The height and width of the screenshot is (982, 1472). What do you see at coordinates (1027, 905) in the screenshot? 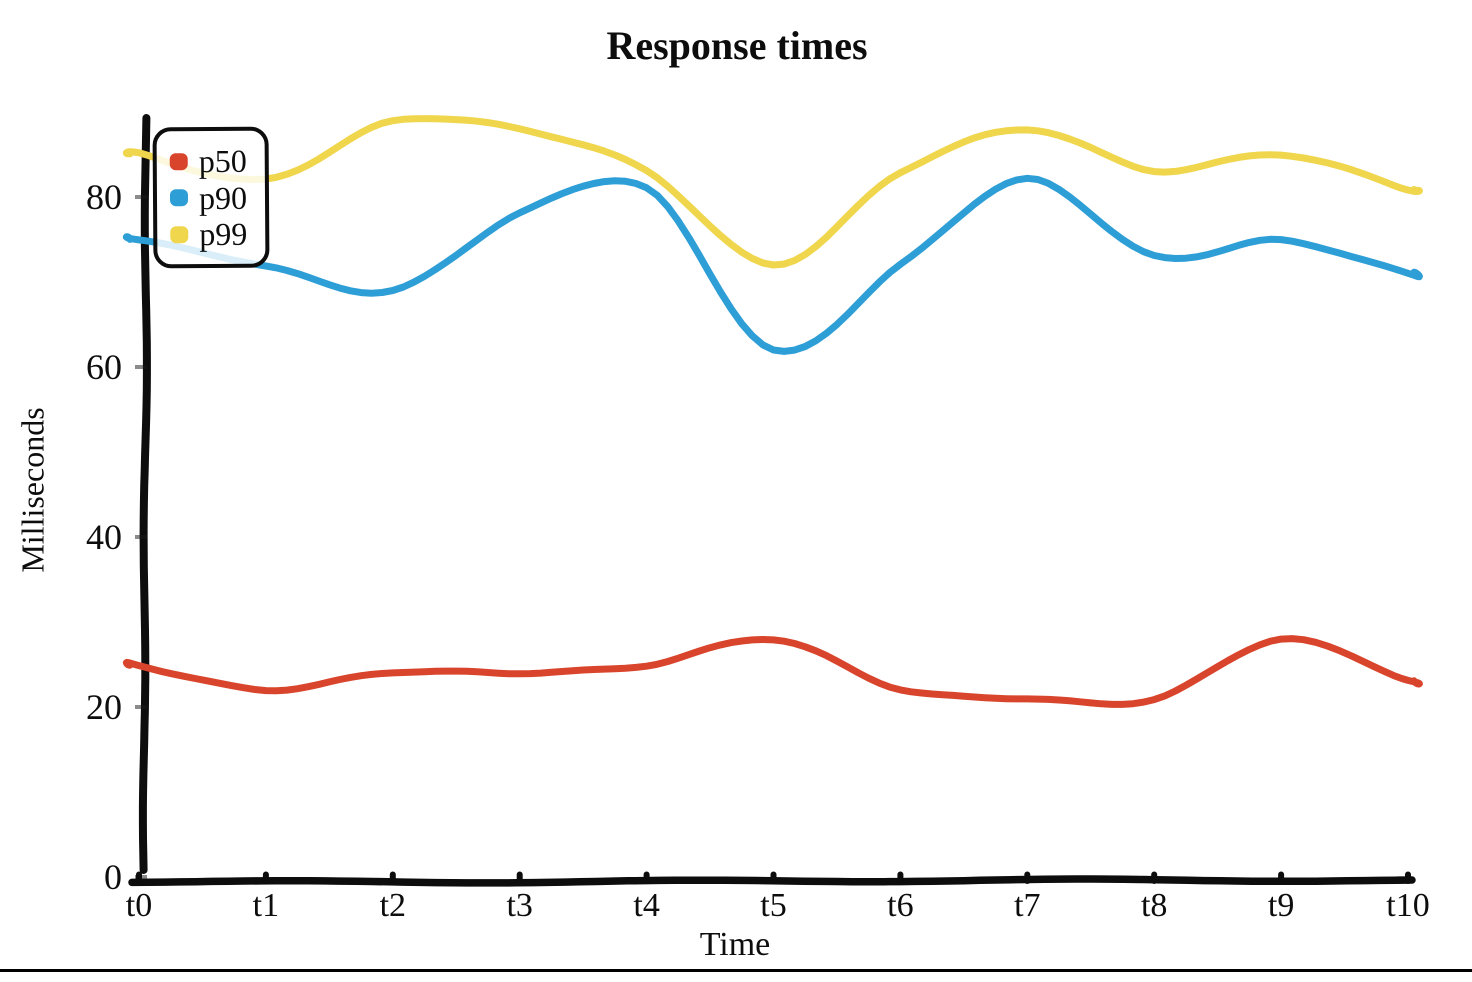
I see `x-tick-label-t7: t7` at bounding box center [1027, 905].